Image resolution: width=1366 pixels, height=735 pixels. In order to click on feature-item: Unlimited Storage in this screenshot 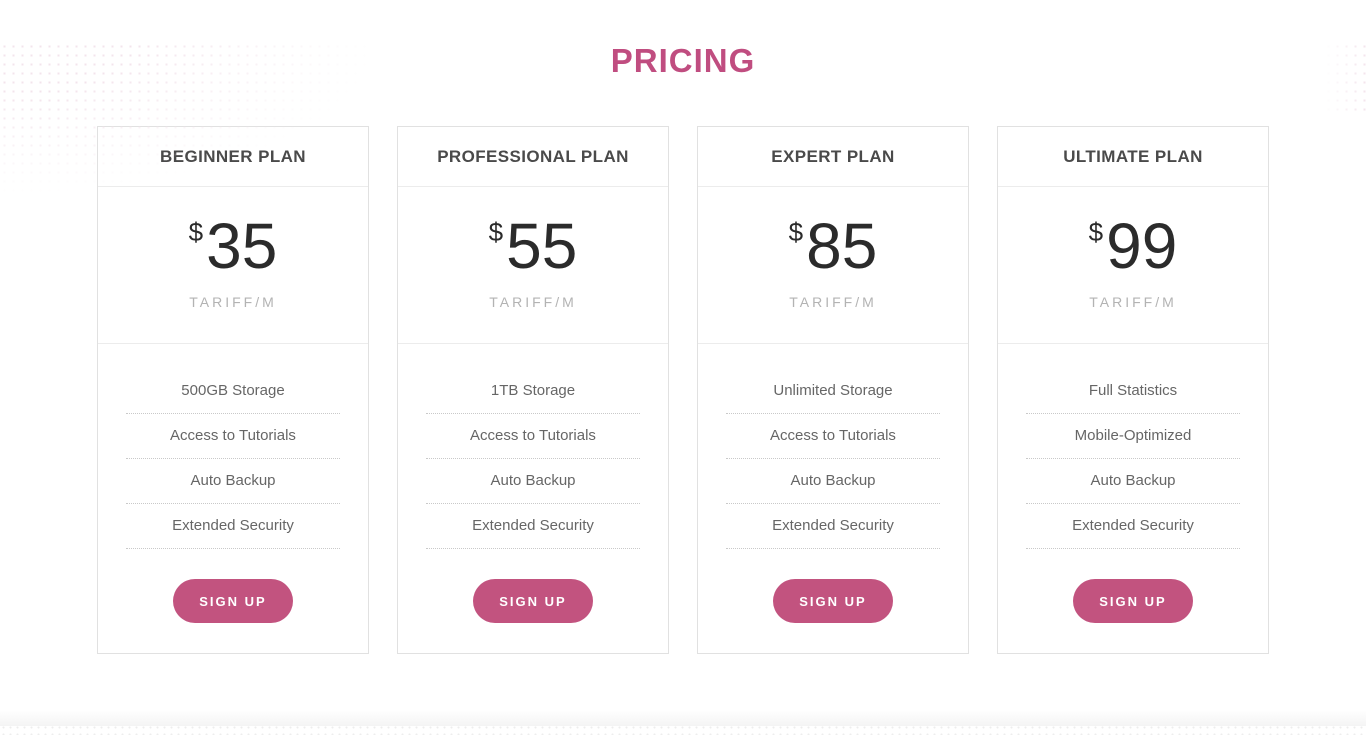, I will do `click(833, 391)`.